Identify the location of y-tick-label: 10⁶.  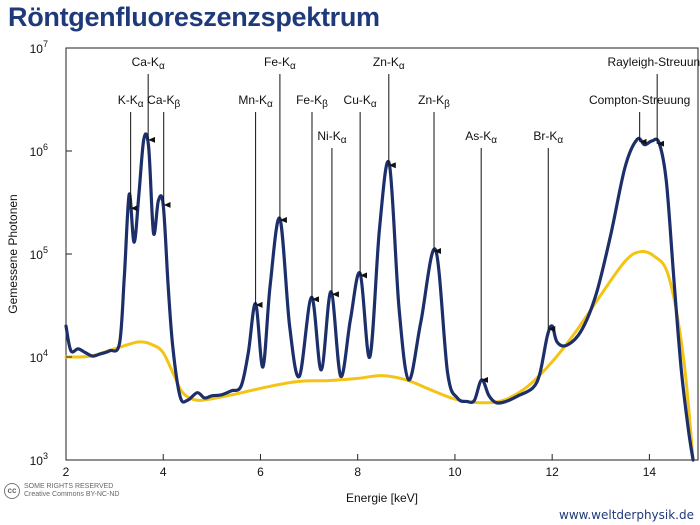
(39, 150).